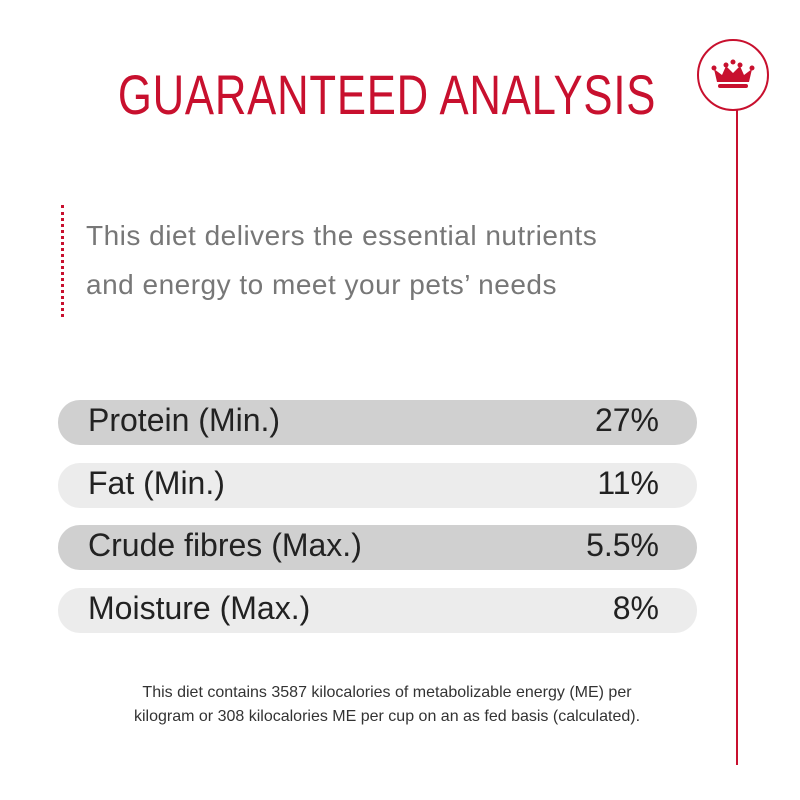 Image resolution: width=800 pixels, height=800 pixels. What do you see at coordinates (321, 284) in the screenshot?
I see `intro-line: and energy to meet your pets’ needs` at bounding box center [321, 284].